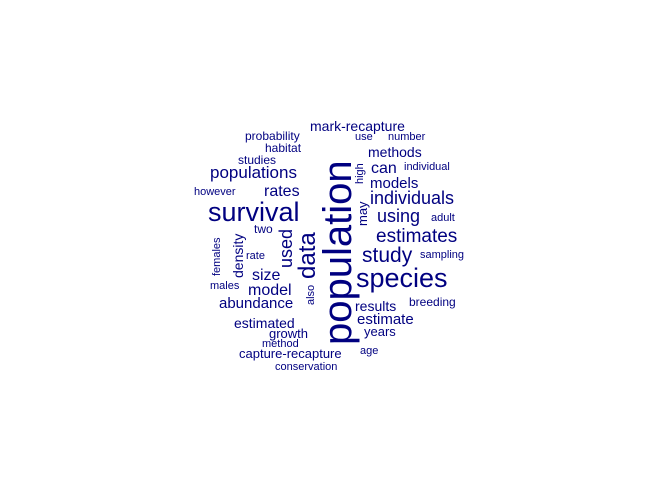 The image size is (672, 480). What do you see at coordinates (283, 148) in the screenshot?
I see `word-habitat: habitat` at bounding box center [283, 148].